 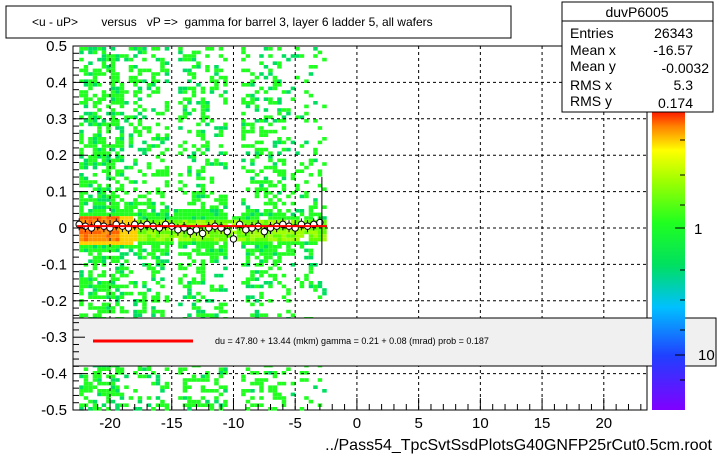 What do you see at coordinates (673, 33) in the screenshot?
I see `stats-value-entries: 26343` at bounding box center [673, 33].